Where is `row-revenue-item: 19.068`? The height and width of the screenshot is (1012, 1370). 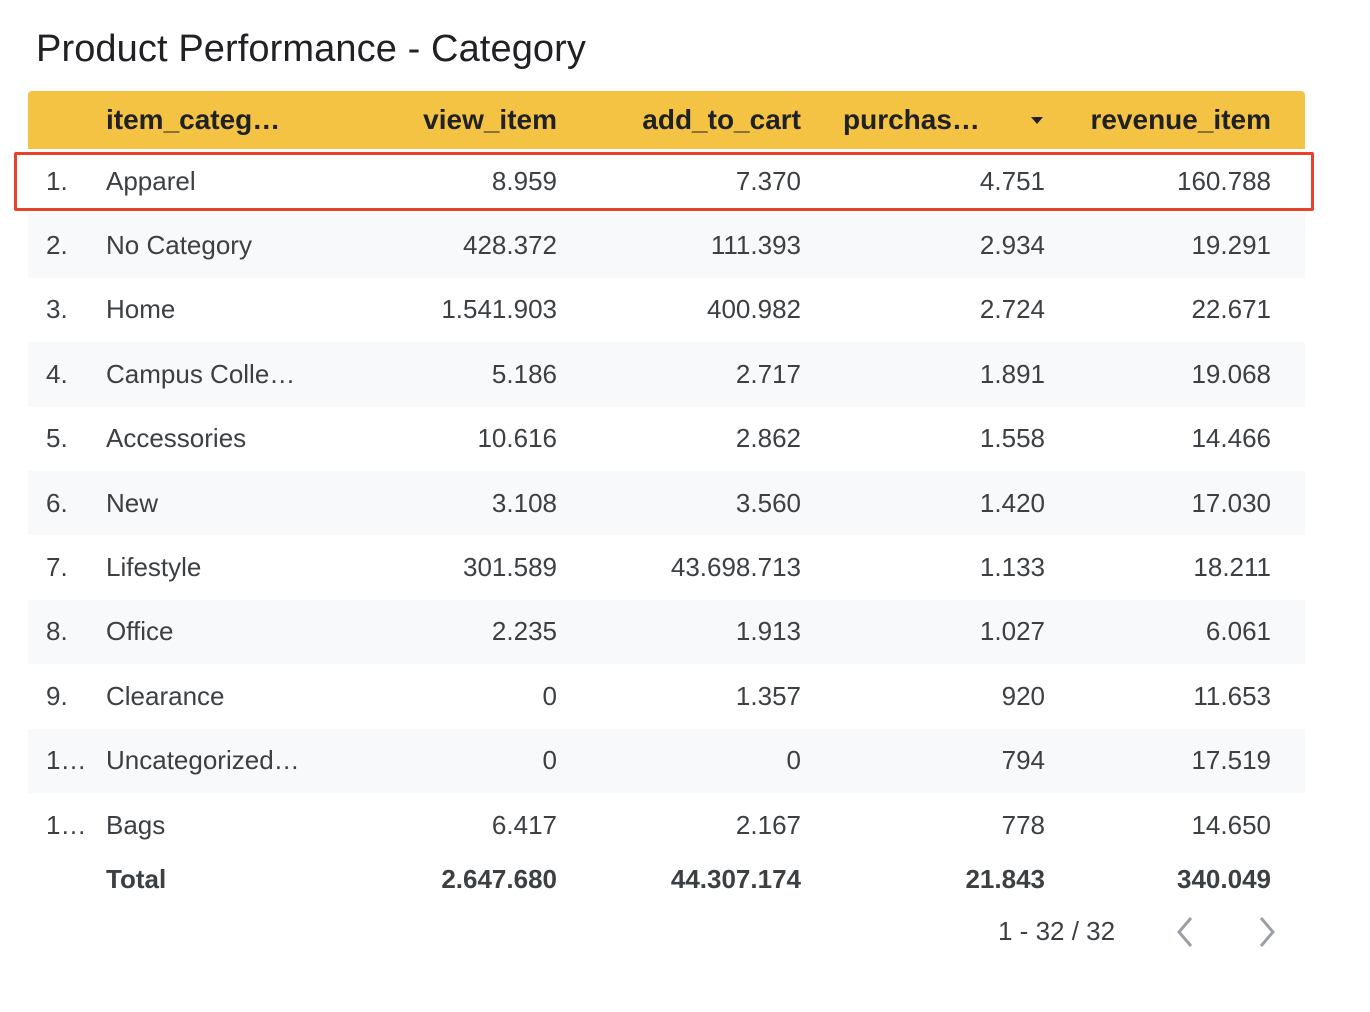
row-revenue-item: 19.068 is located at coordinates (1167, 374).